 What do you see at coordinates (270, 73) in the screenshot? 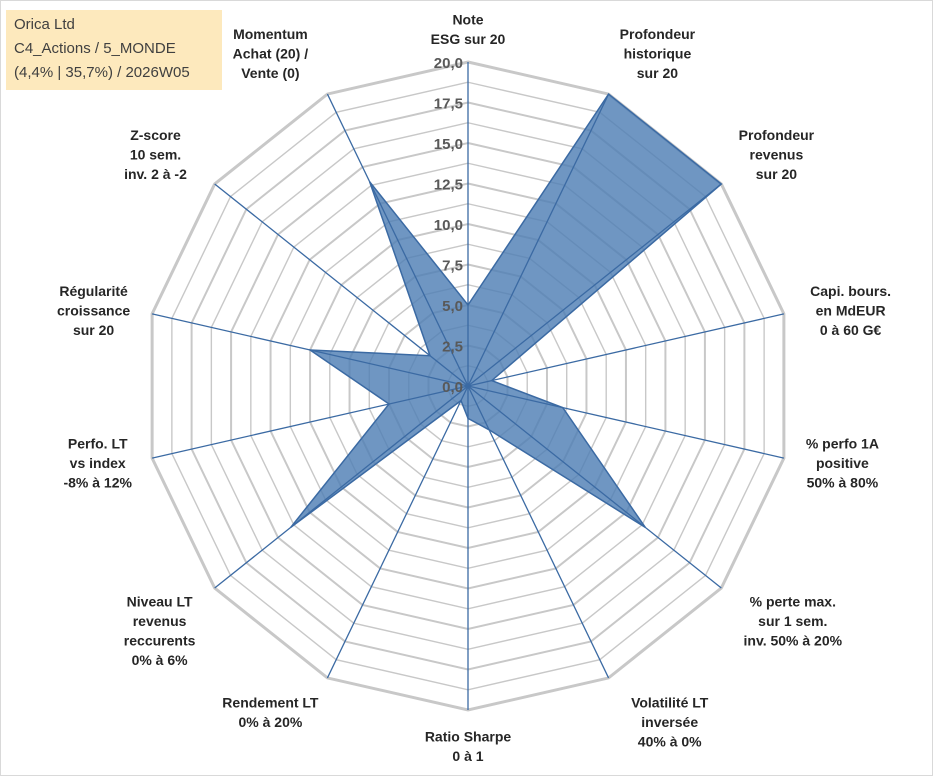
I see `axis-label-line: Vente (0)` at bounding box center [270, 73].